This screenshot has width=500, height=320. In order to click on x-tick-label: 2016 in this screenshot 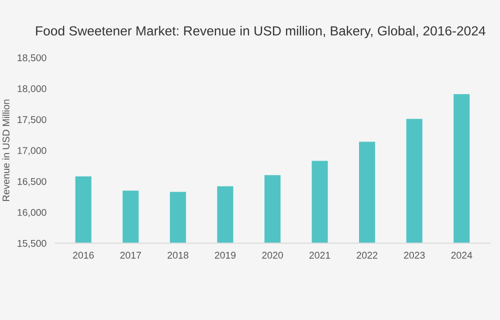, I will do `click(83, 255)`.